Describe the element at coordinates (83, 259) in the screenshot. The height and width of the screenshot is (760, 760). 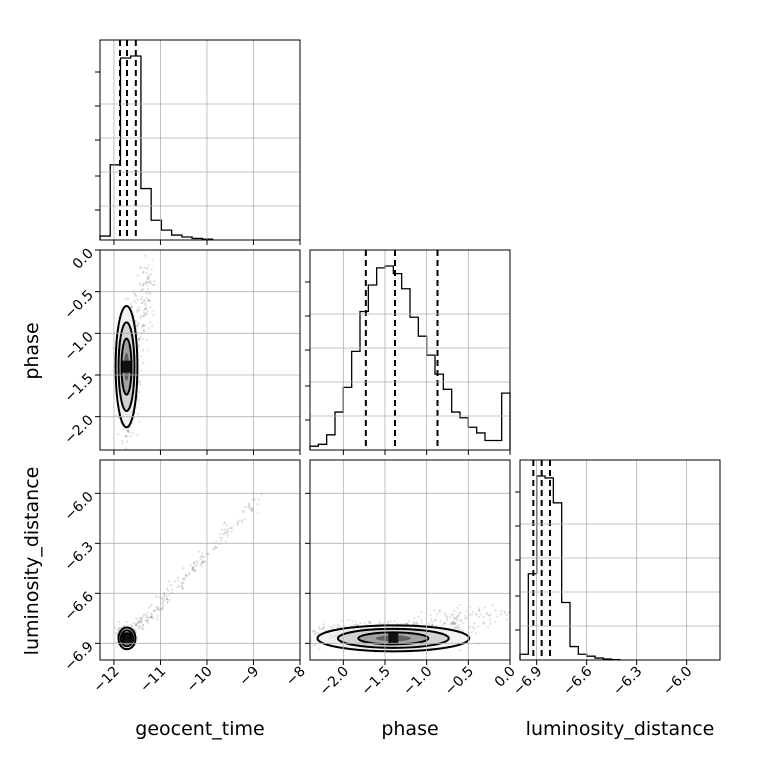
I see `y-tick-label: 0.0` at that location.